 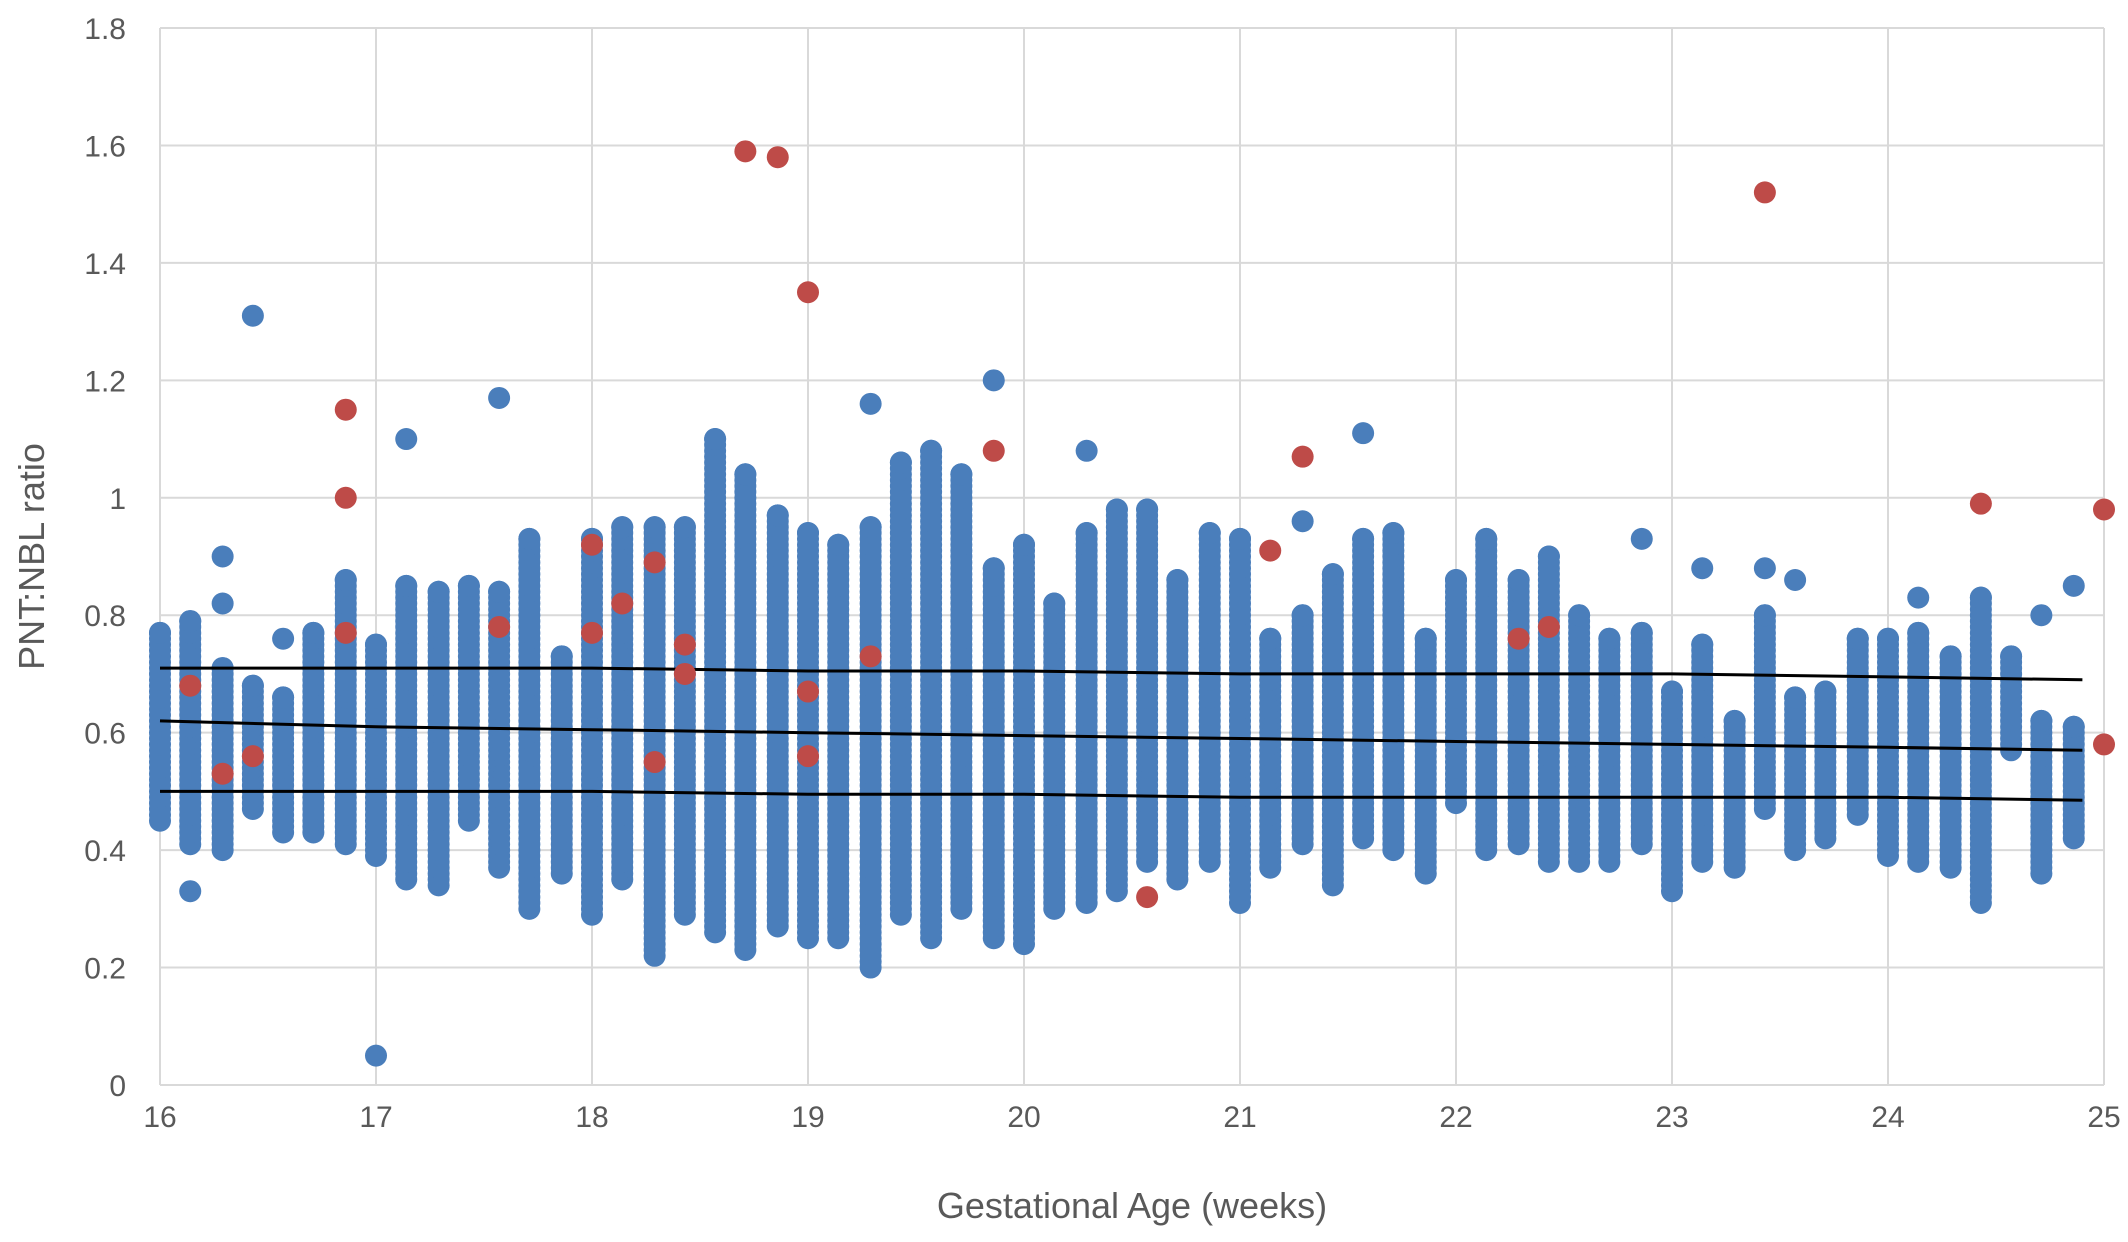 What do you see at coordinates (105, 616) in the screenshot?
I see `y-tick-label: 0.8` at bounding box center [105, 616].